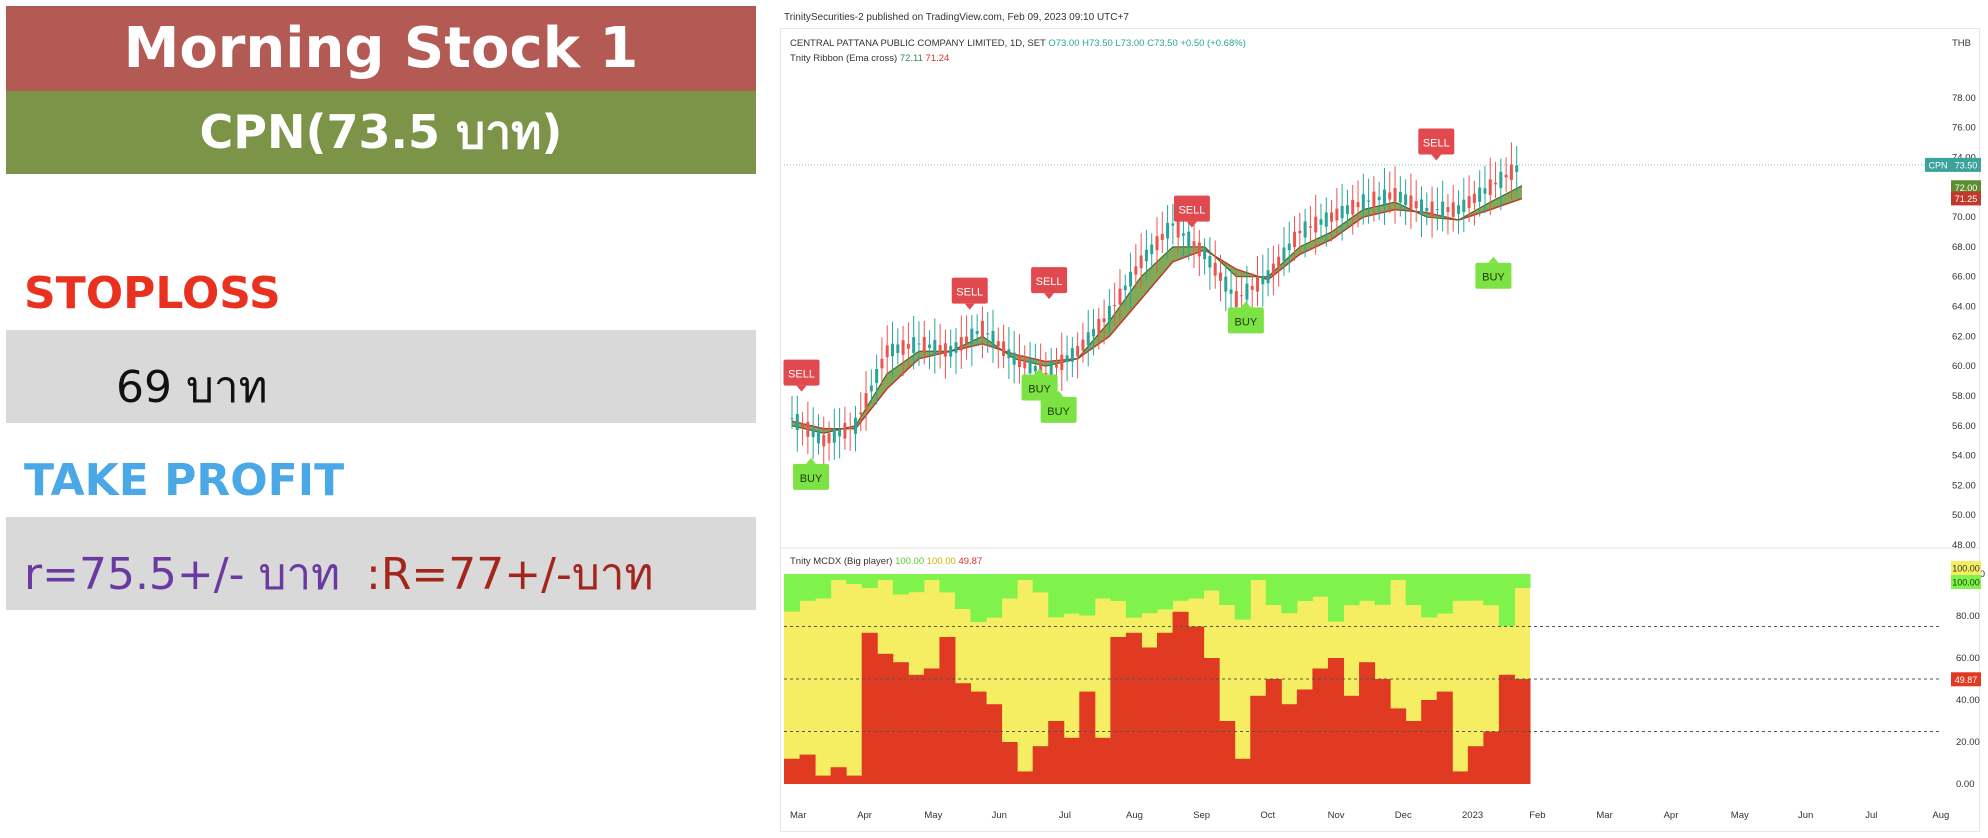 This screenshot has height=838, width=1988. I want to click on symbol-tag-bg, so click(1938, 164).